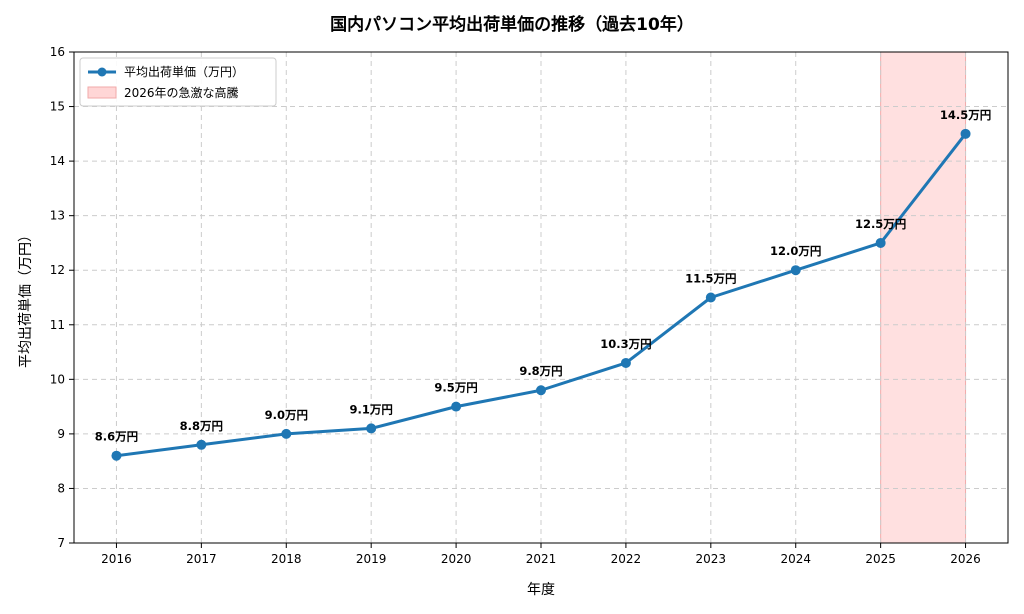 Image resolution: width=1024 pixels, height=614 pixels. Describe the element at coordinates (710, 279) in the screenshot. I see `data-label: 11.5万円` at that location.